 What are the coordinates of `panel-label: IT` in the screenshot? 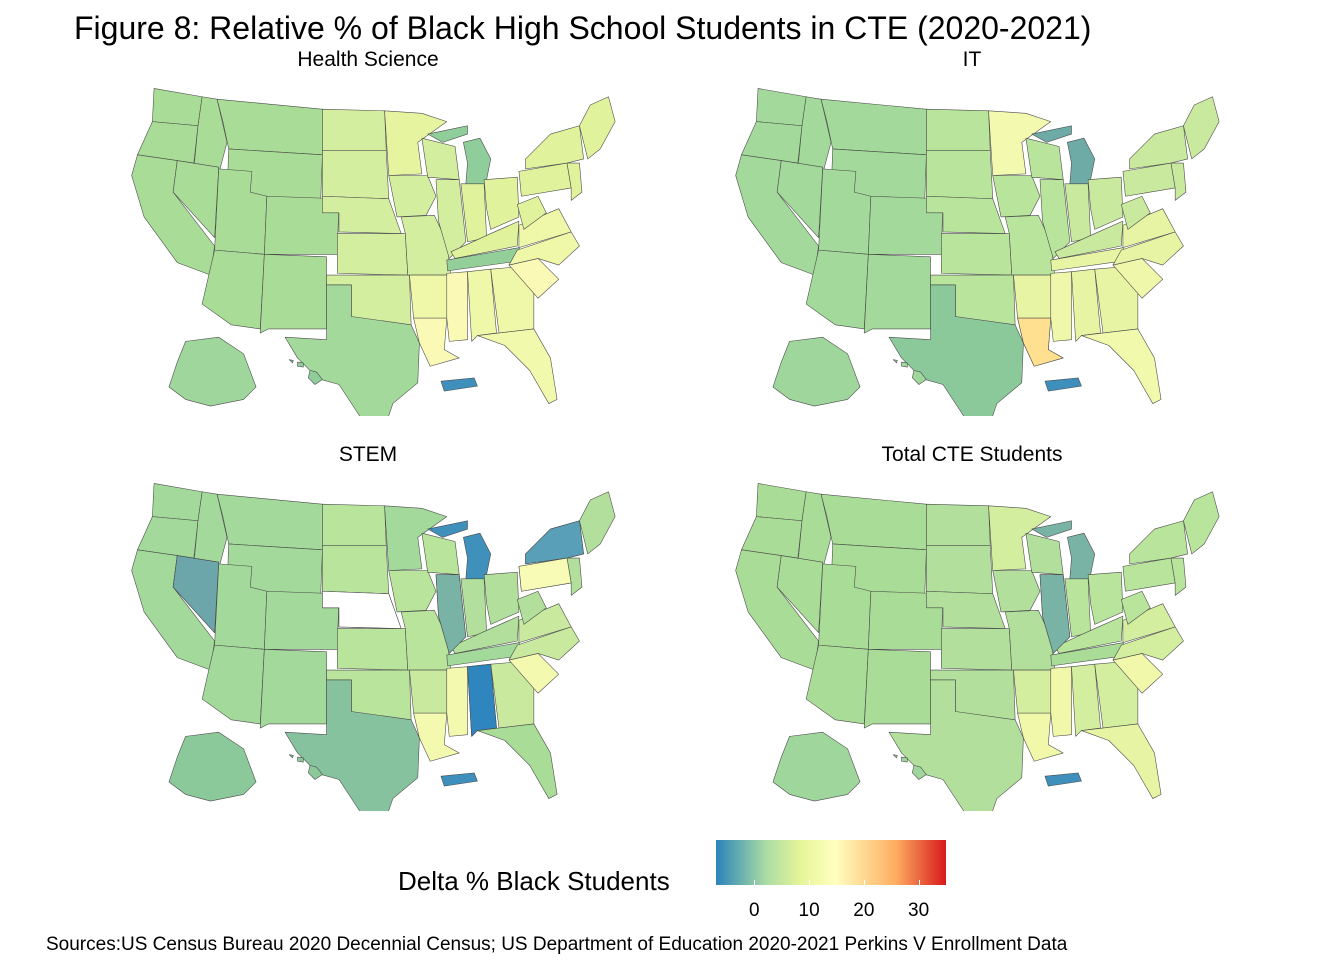 It's located at (972, 59).